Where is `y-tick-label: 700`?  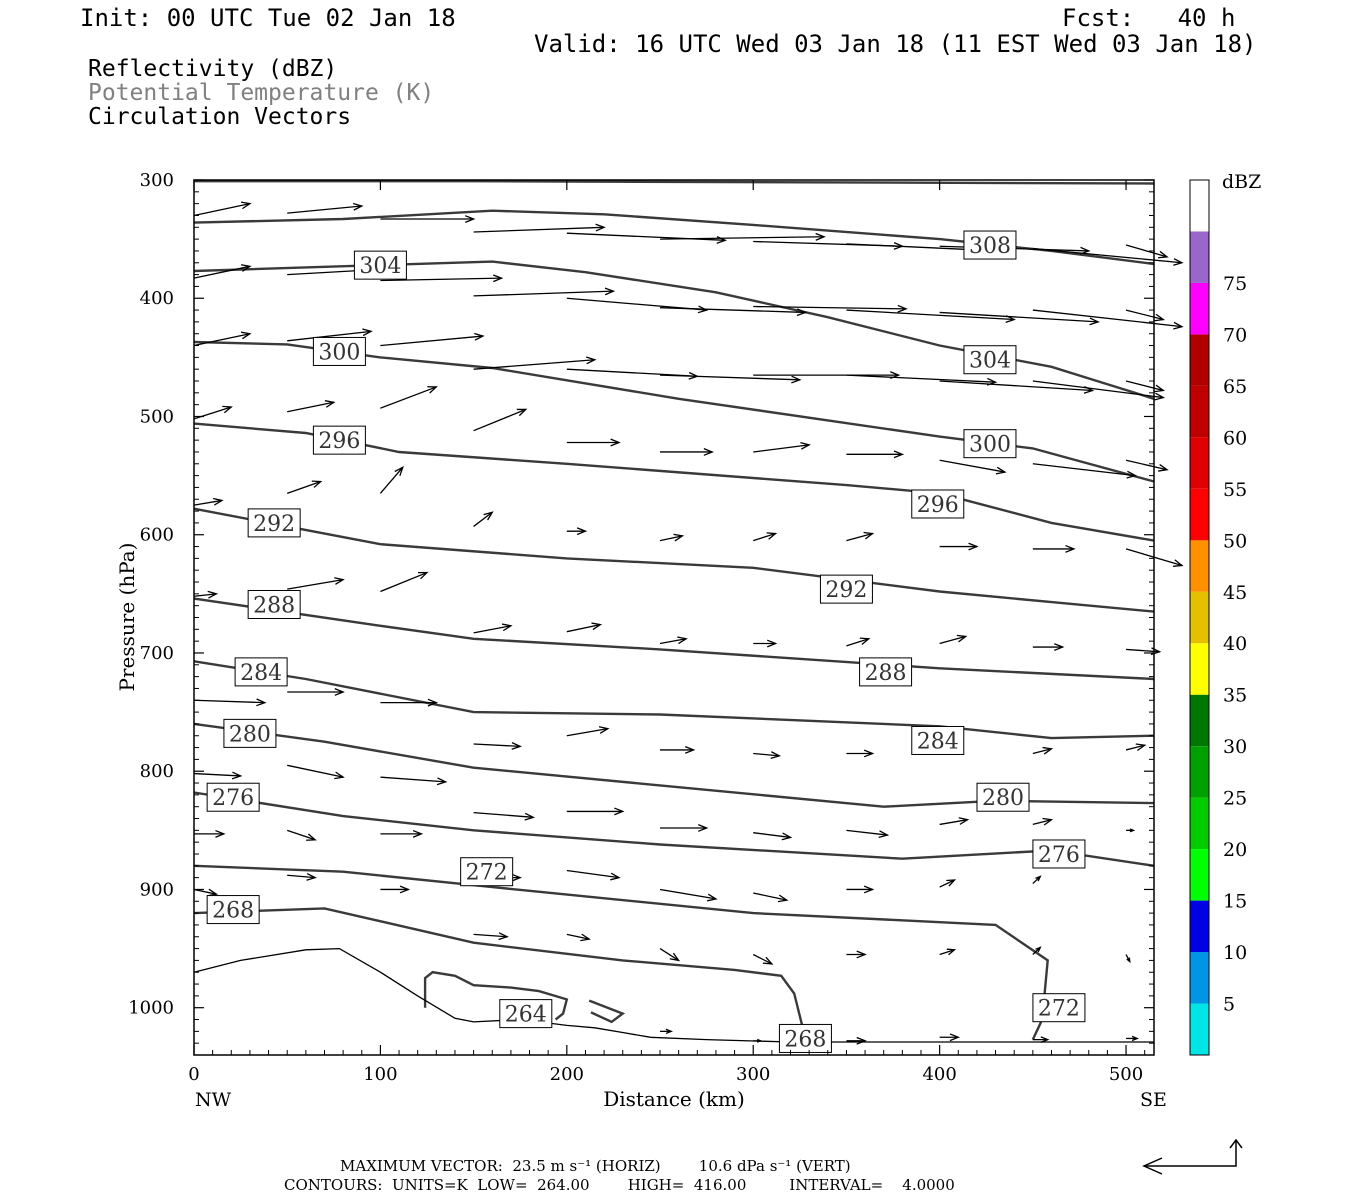
y-tick-label: 700 is located at coordinates (157, 653).